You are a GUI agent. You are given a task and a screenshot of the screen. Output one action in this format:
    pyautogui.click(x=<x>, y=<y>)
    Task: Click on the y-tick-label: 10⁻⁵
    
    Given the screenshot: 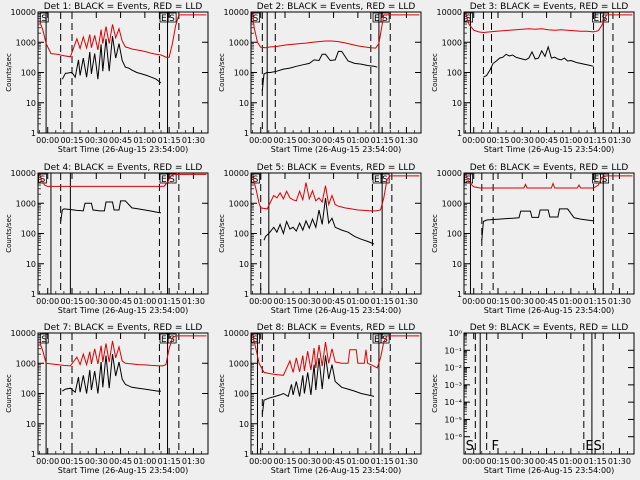 What is the action you would take?
    pyautogui.click(x=453, y=419)
    